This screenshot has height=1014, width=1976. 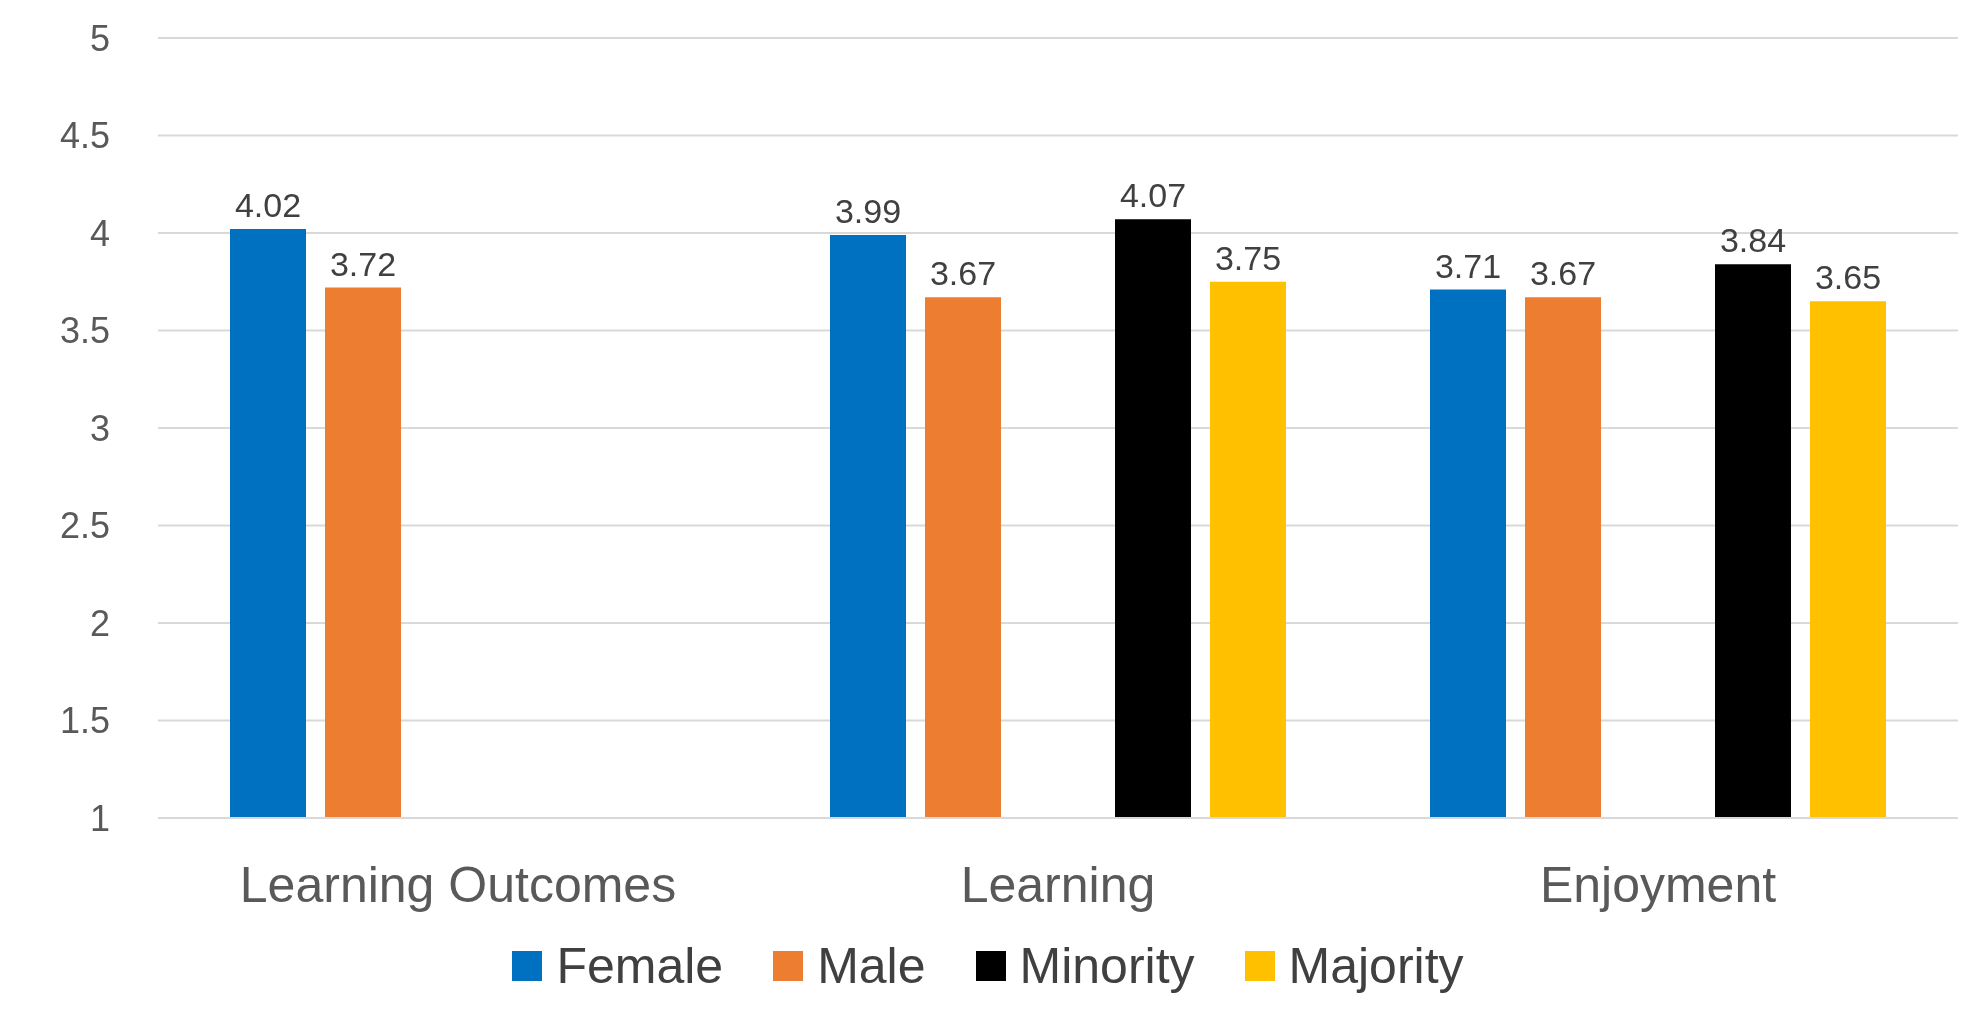 What do you see at coordinates (268, 205) in the screenshot?
I see `data-label: 4.02` at bounding box center [268, 205].